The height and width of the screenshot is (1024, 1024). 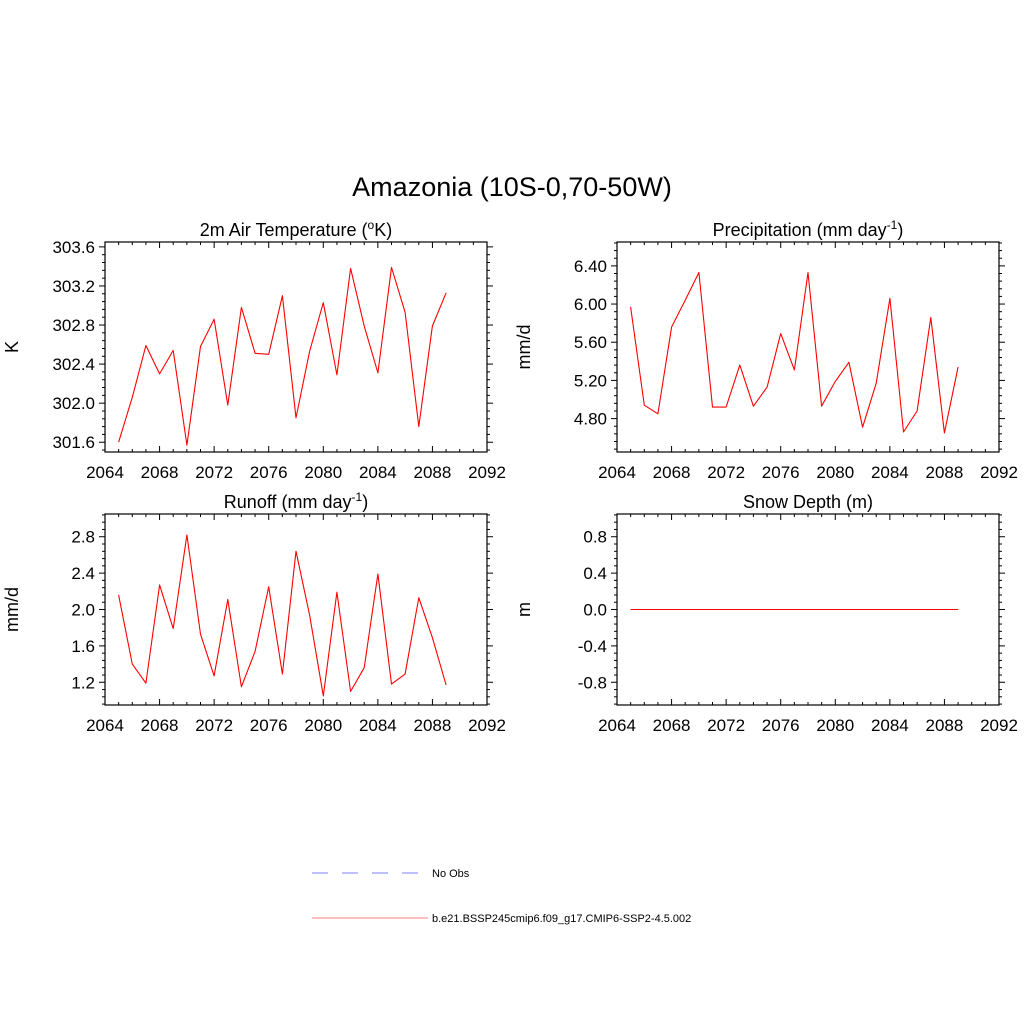 What do you see at coordinates (12, 347) in the screenshot?
I see `air-temperature-ylabel: K` at bounding box center [12, 347].